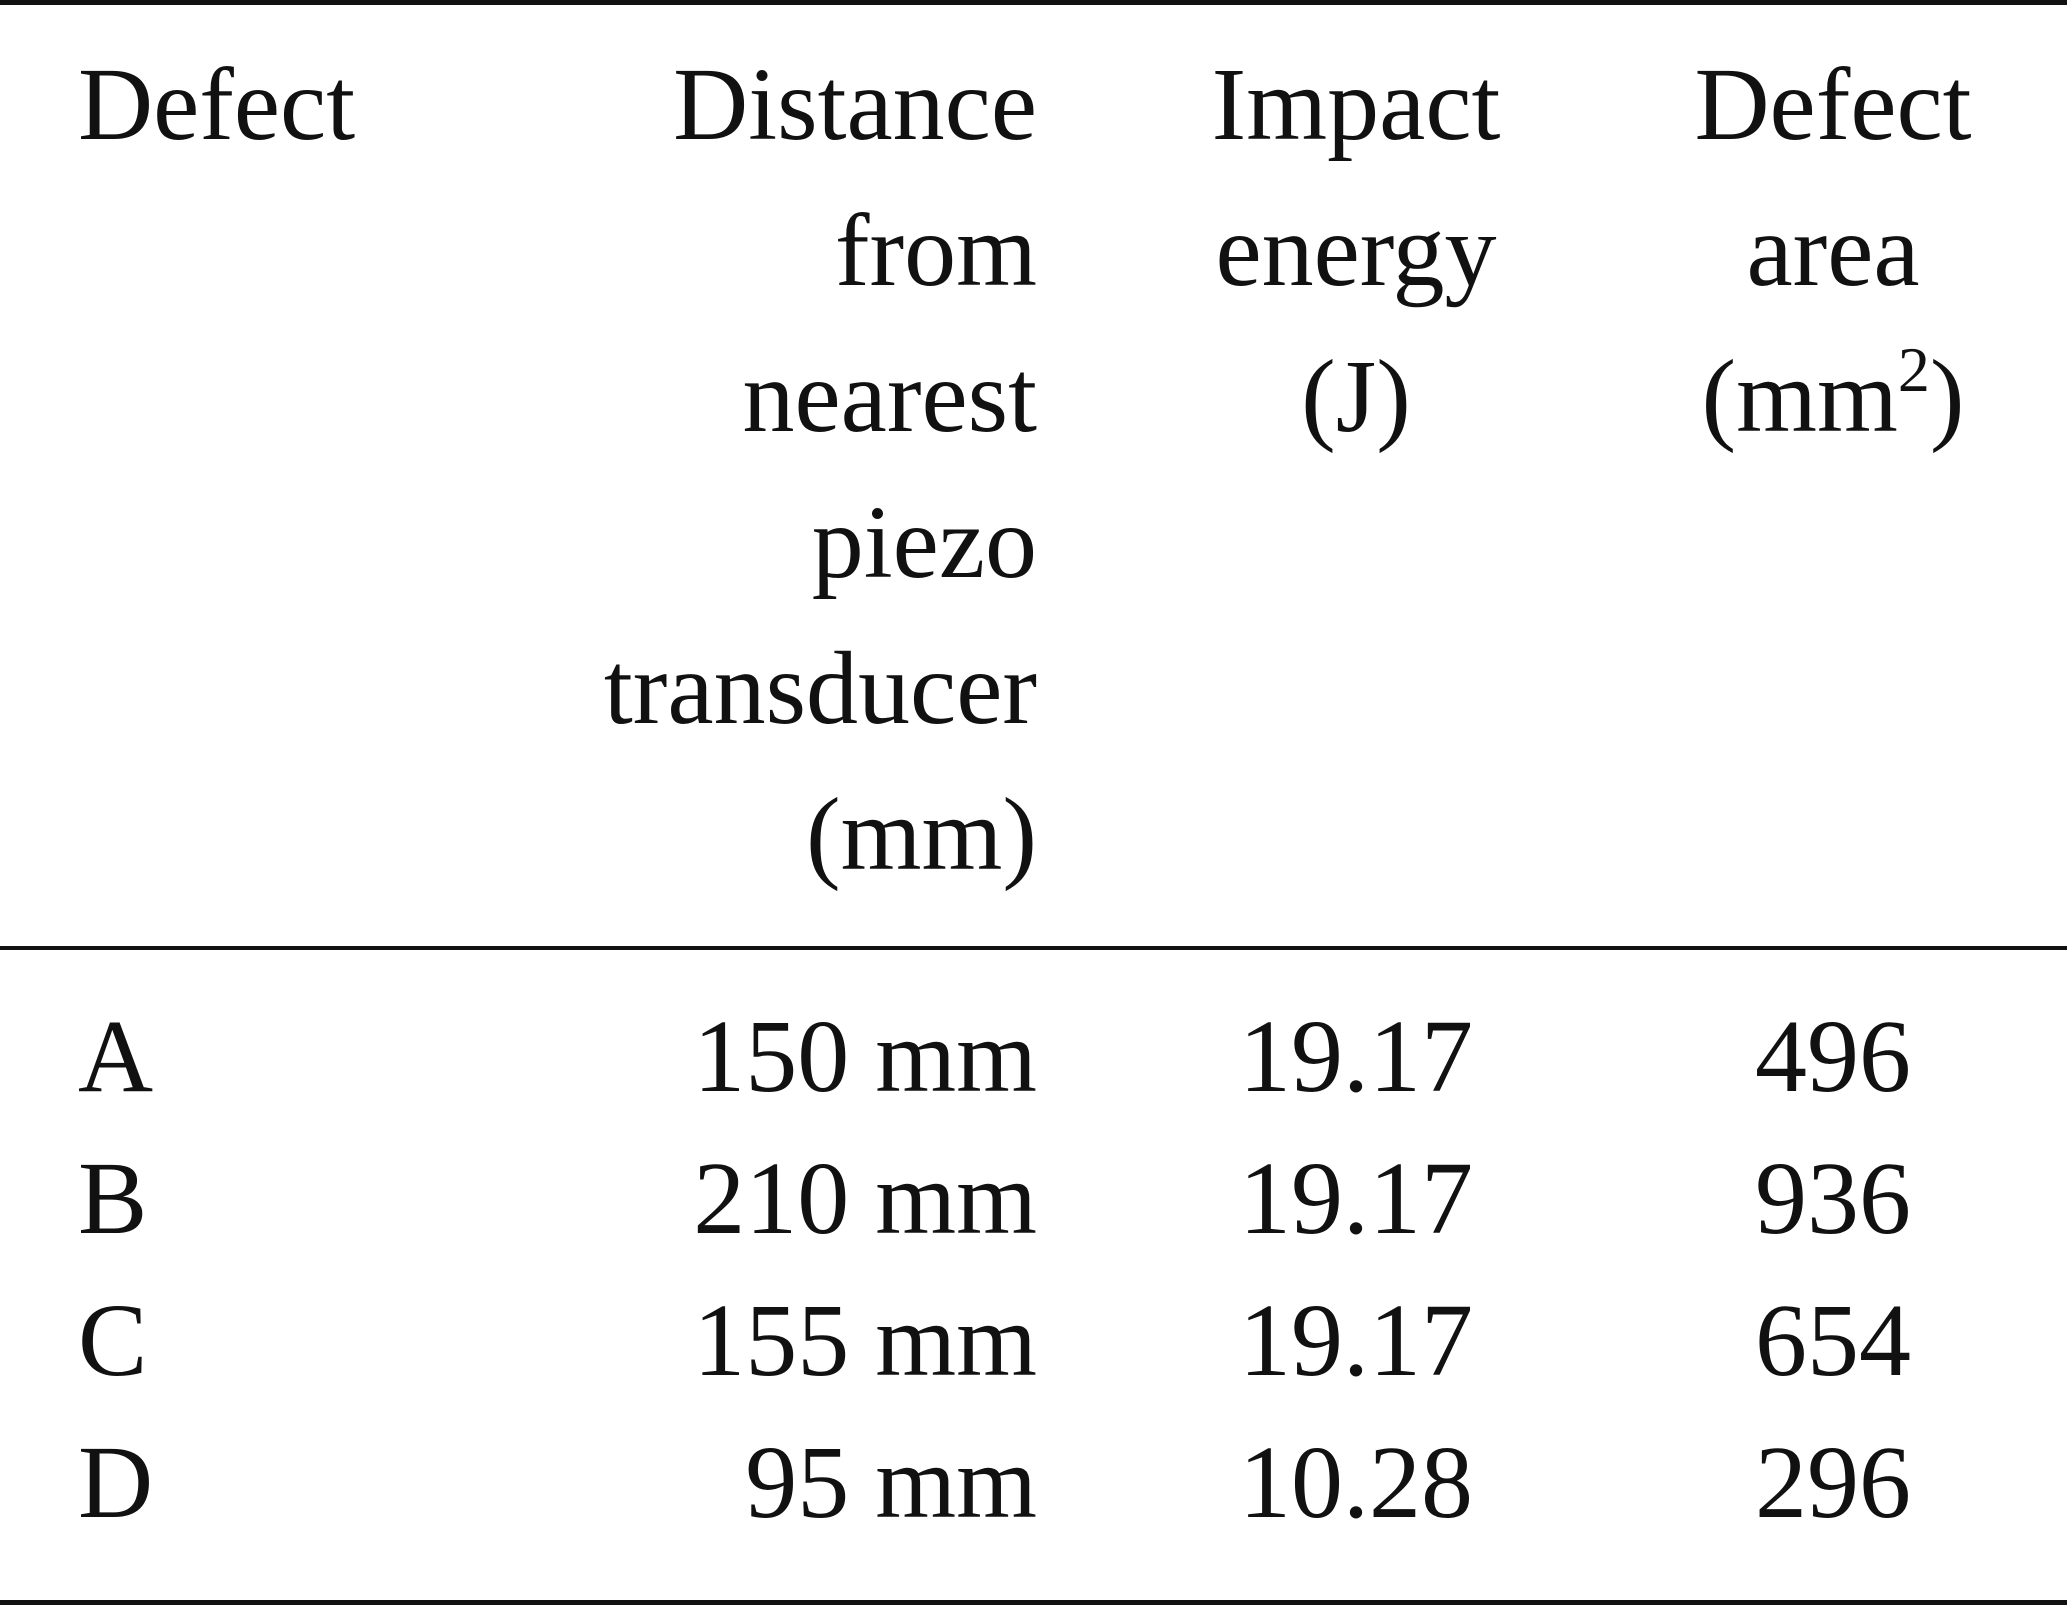 This screenshot has width=2067, height=1606. I want to click on cell-distance: 95 mm, so click(891, 1482).